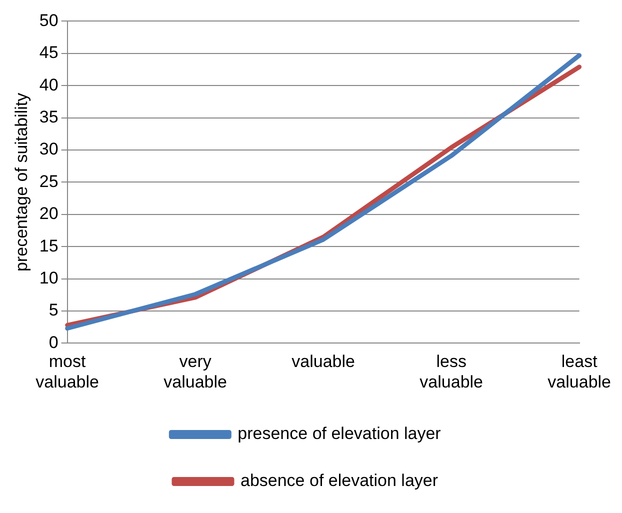 The image size is (622, 513). What do you see at coordinates (48, 20) in the screenshot?
I see `y-tick-label: 50` at bounding box center [48, 20].